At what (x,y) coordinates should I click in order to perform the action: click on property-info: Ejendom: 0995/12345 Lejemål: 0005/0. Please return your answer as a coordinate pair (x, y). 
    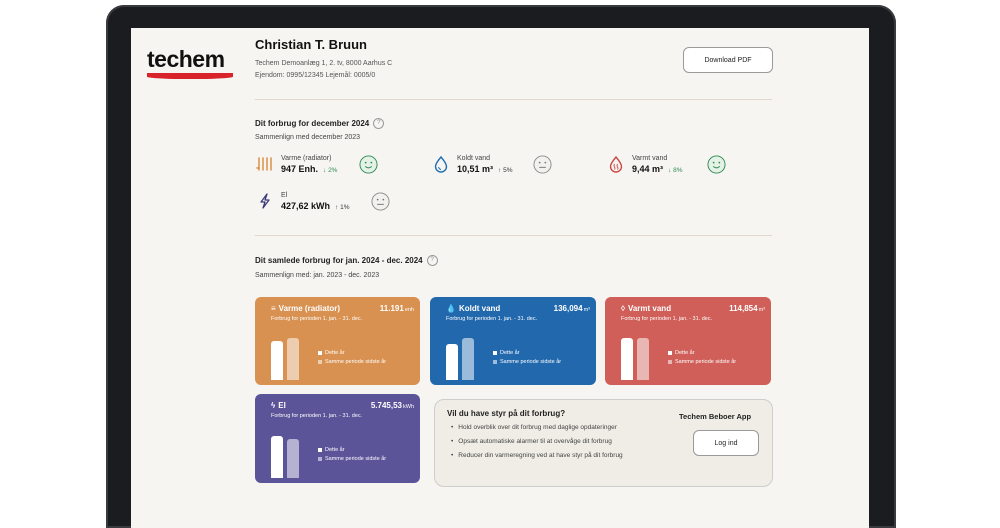
    Looking at the image, I should click on (315, 75).